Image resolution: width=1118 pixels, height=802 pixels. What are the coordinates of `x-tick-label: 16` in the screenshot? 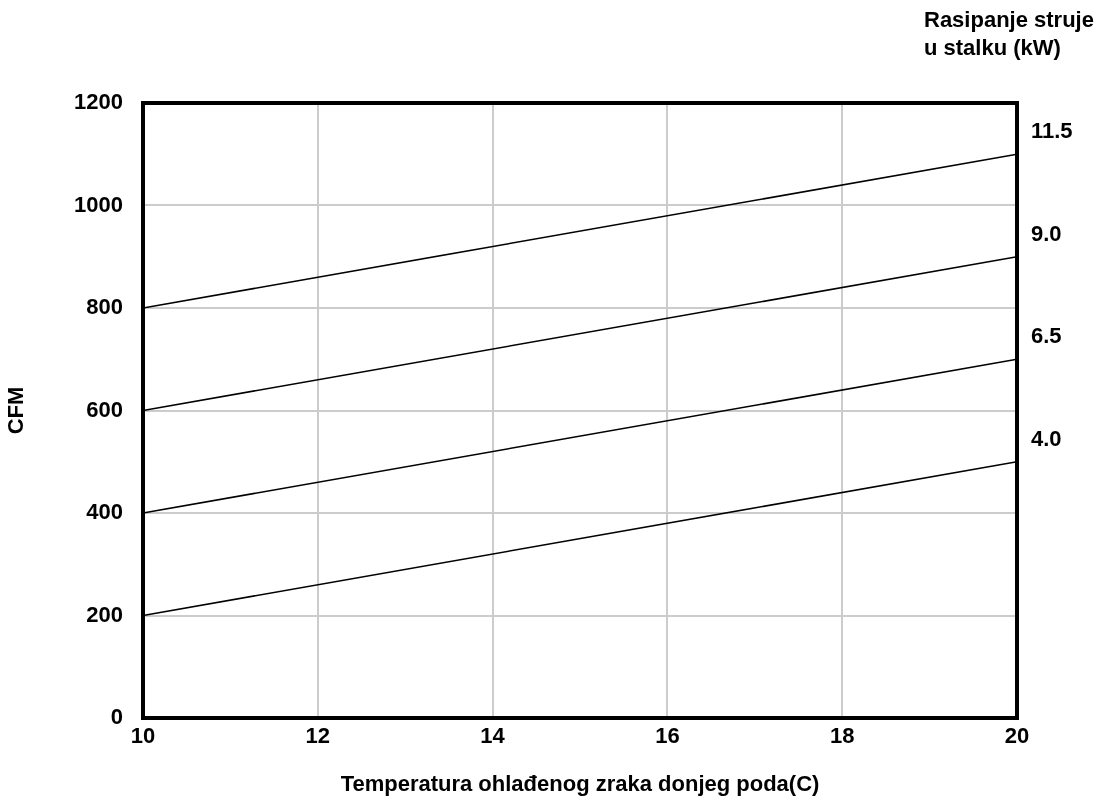 It's located at (667, 736).